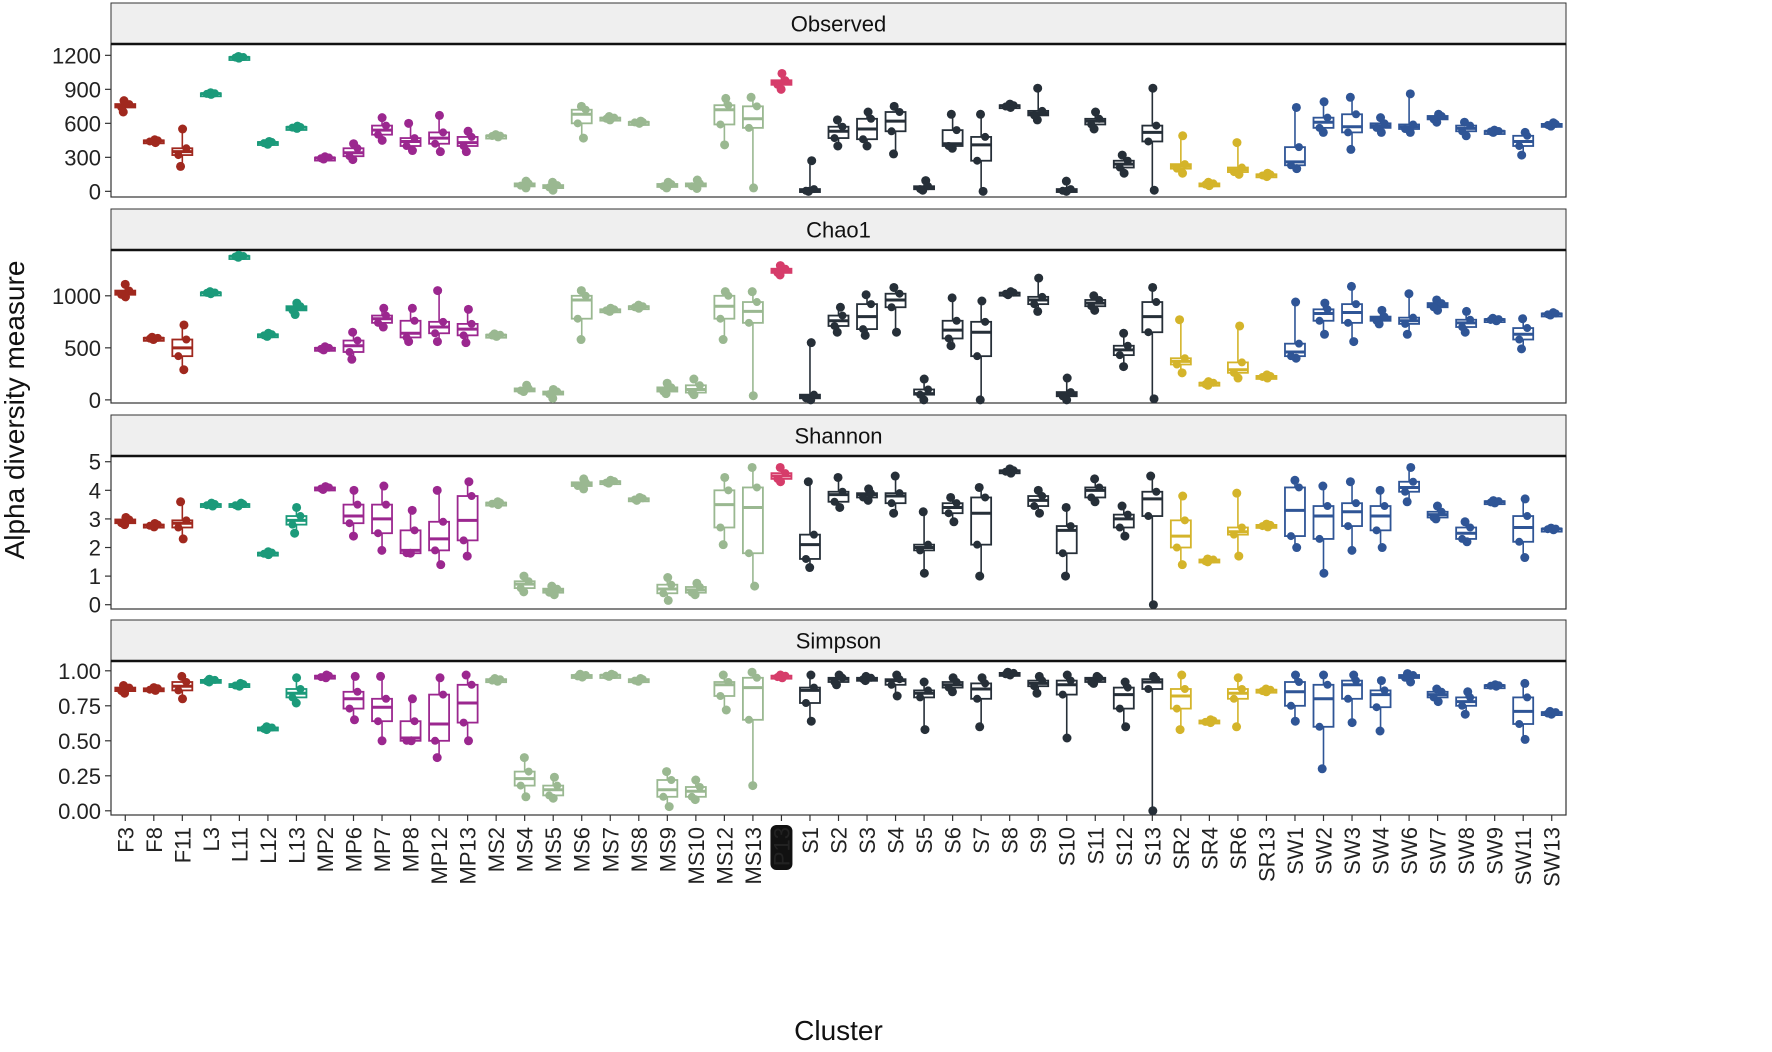 The width and height of the screenshot is (1772, 1052). What do you see at coordinates (1266, 690) in the screenshot?
I see `box-SR13` at bounding box center [1266, 690].